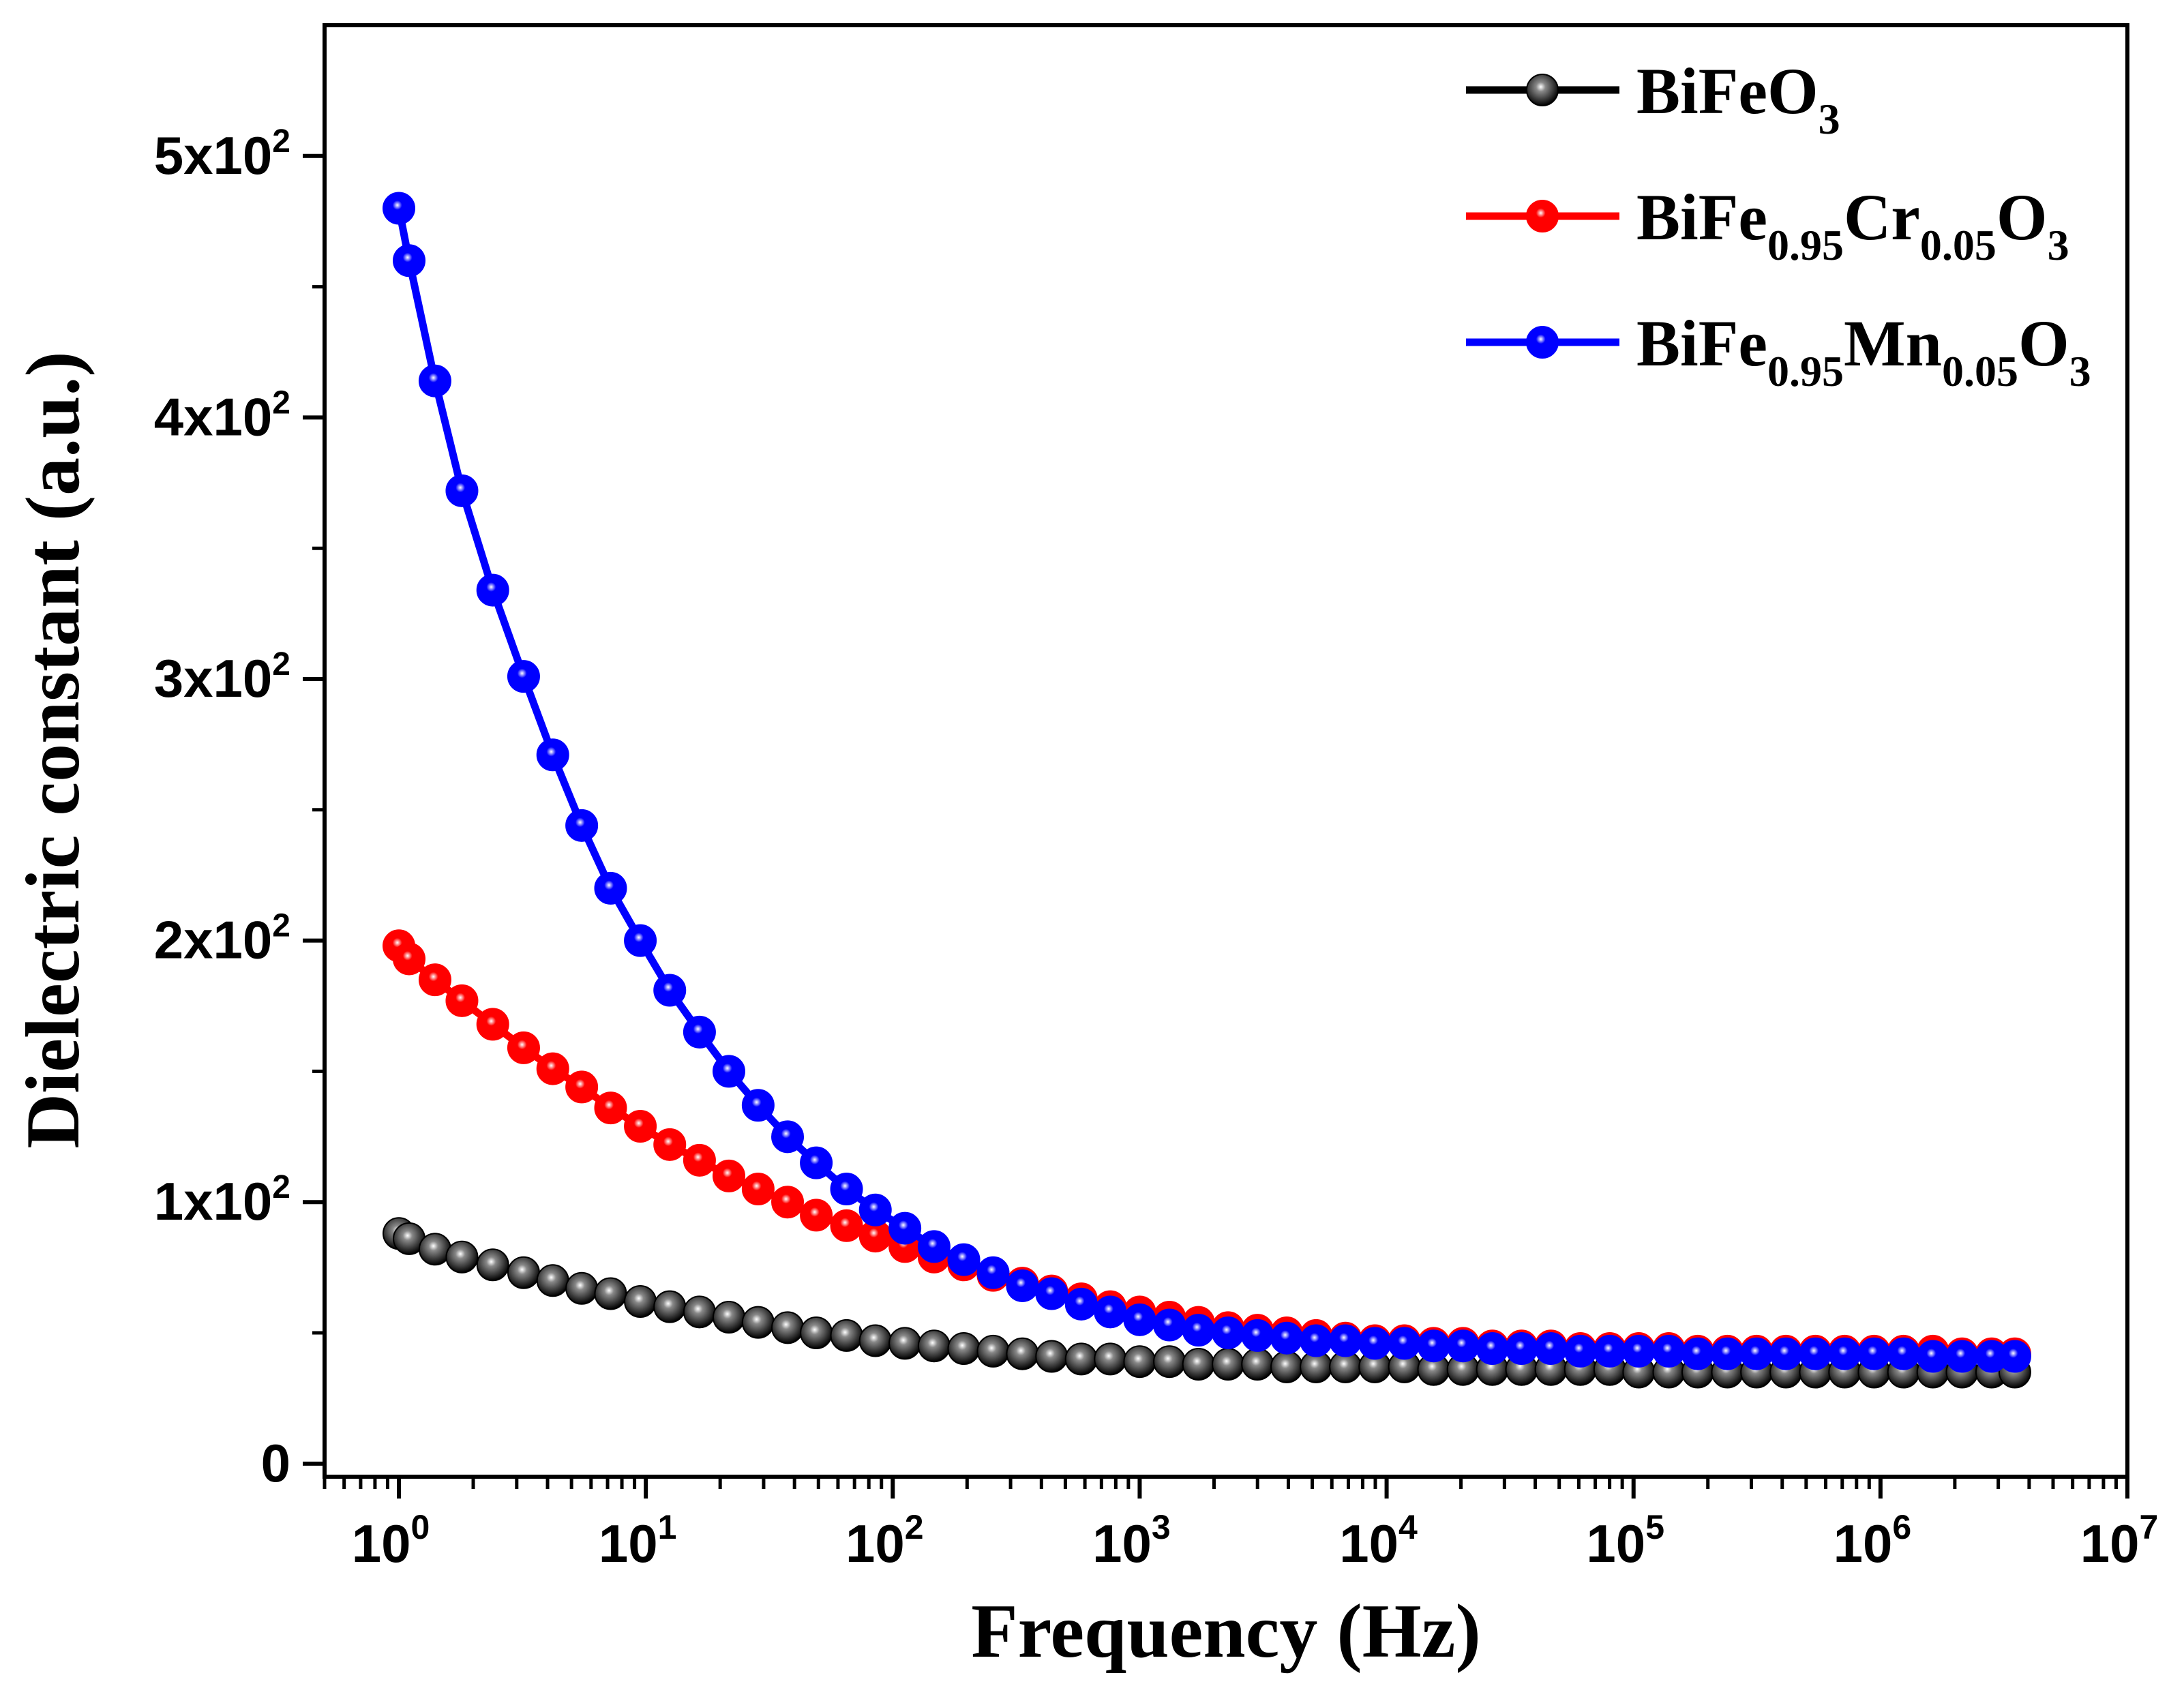 This screenshot has height=1701, width=2184. I want to click on y-tick-label: 3x102, so click(222, 677).